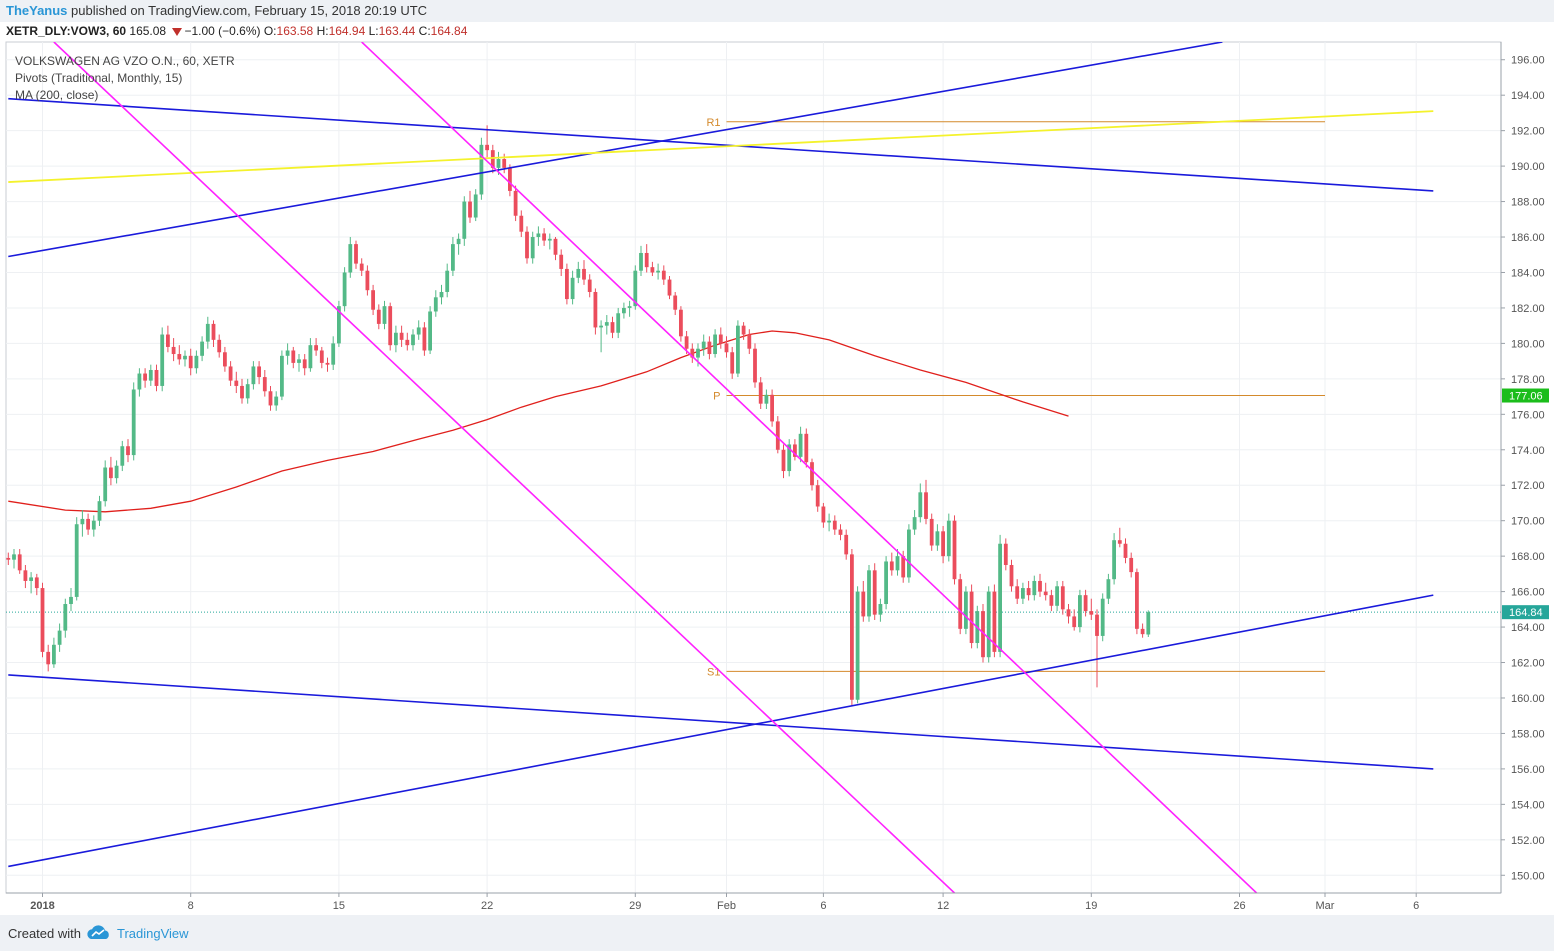 The image size is (1554, 951). Describe the element at coordinates (753, 902) in the screenshot. I see `time-axis: 2018 8 15 22 29 Feb 6 12 19 26 Mar 6` at that location.